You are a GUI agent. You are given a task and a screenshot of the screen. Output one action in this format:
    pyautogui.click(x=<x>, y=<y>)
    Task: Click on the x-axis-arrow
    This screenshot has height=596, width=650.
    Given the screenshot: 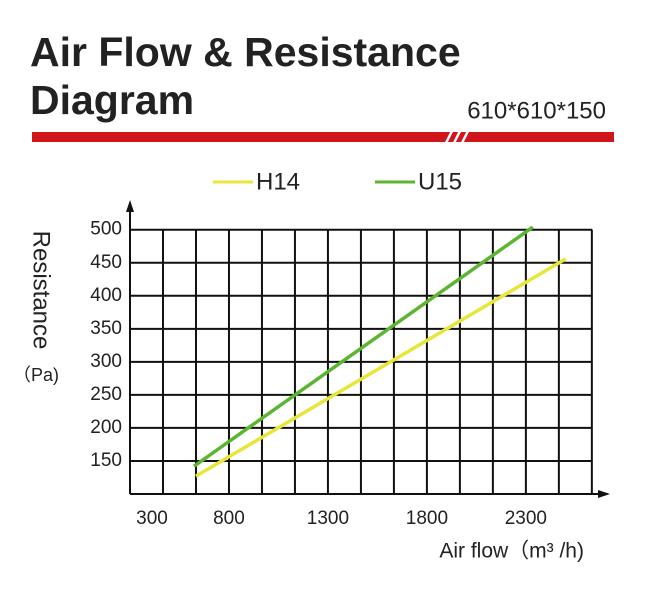 What is the action you would take?
    pyautogui.click(x=604, y=494)
    